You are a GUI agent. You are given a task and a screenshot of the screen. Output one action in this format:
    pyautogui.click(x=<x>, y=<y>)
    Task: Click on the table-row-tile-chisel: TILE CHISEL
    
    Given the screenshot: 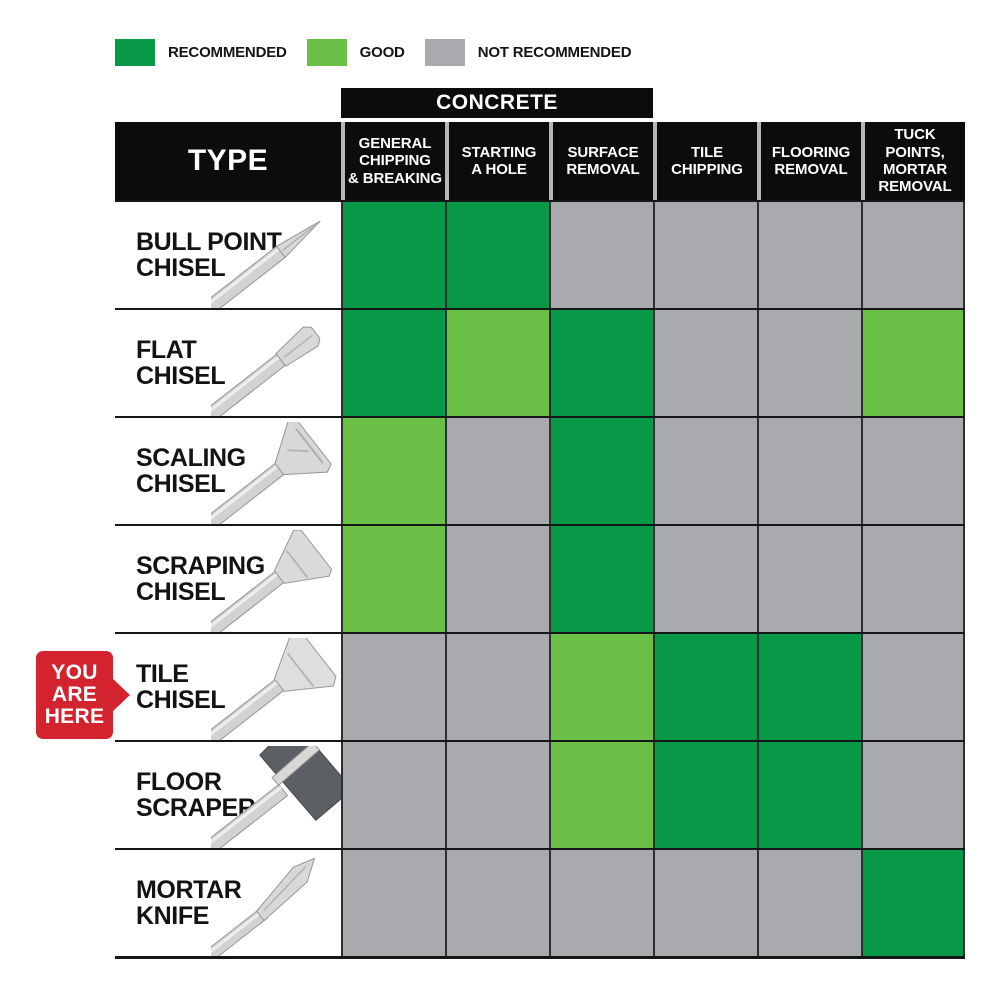 What is the action you would take?
    pyautogui.click(x=540, y=686)
    